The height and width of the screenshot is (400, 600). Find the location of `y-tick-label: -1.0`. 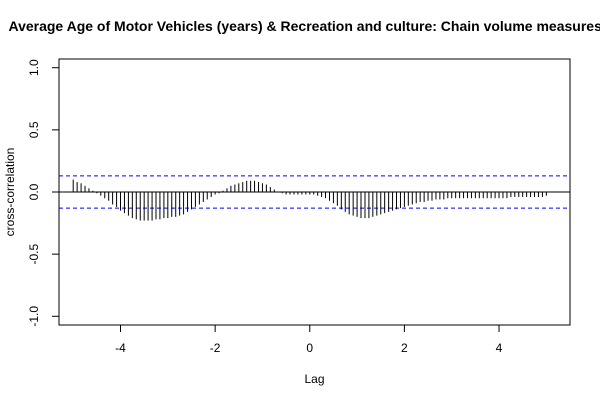

y-tick-label: -1.0 is located at coordinates (34, 316).